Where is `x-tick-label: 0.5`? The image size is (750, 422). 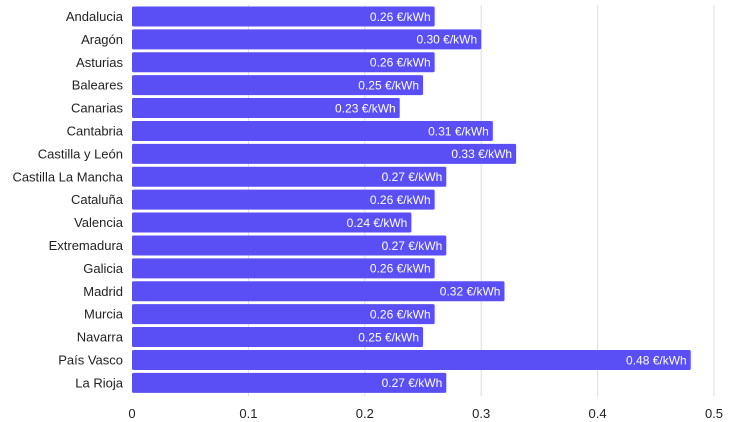 x-tick-label: 0.5 is located at coordinates (714, 413).